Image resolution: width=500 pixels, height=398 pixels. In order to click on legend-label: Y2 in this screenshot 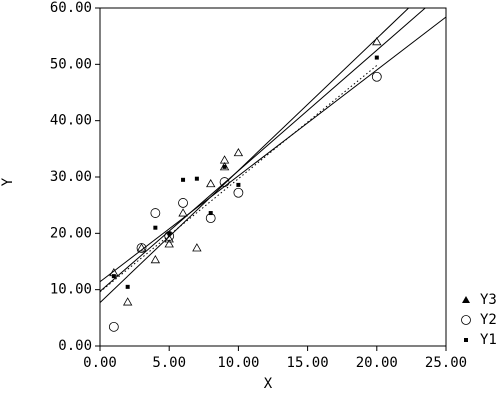, I will do `click(488, 320)`.